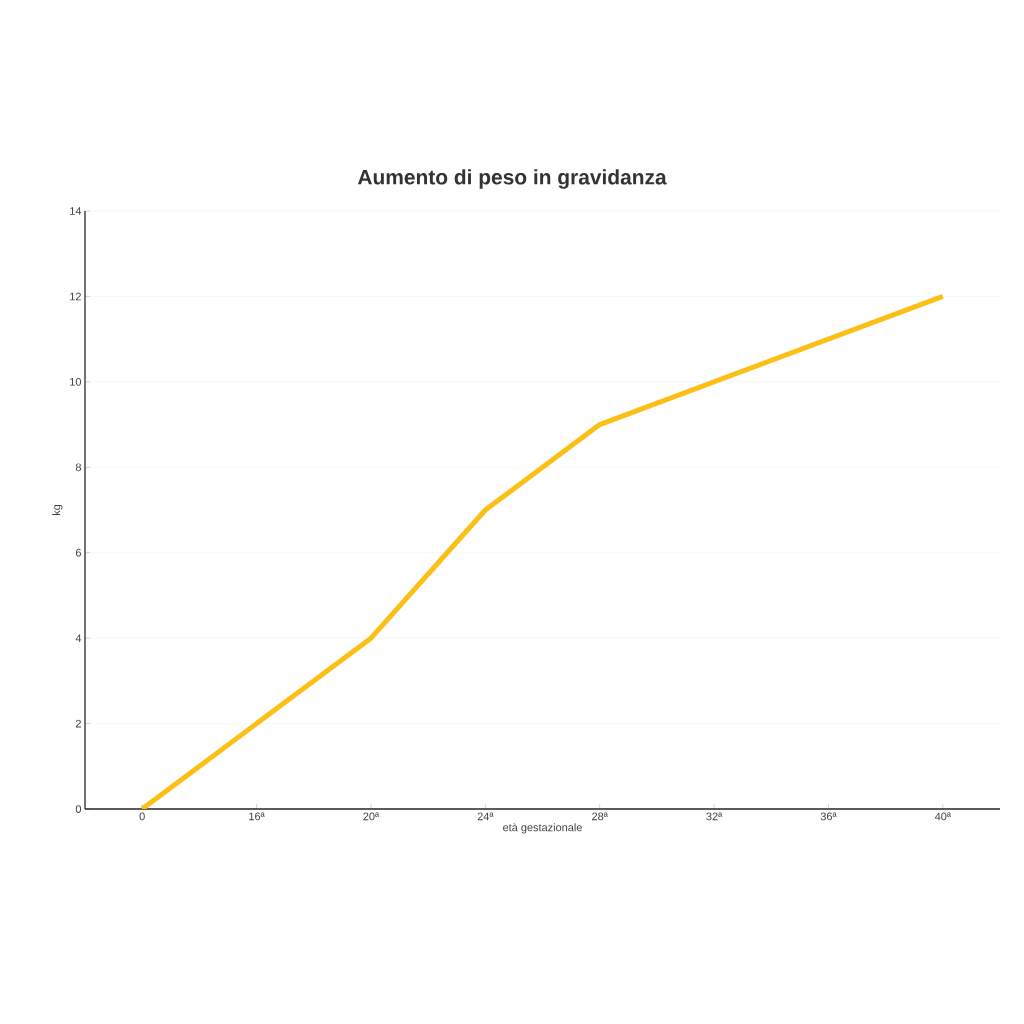 The image size is (1024, 1024). Describe the element at coordinates (78, 809) in the screenshot. I see `y-tick-label: 0` at that location.